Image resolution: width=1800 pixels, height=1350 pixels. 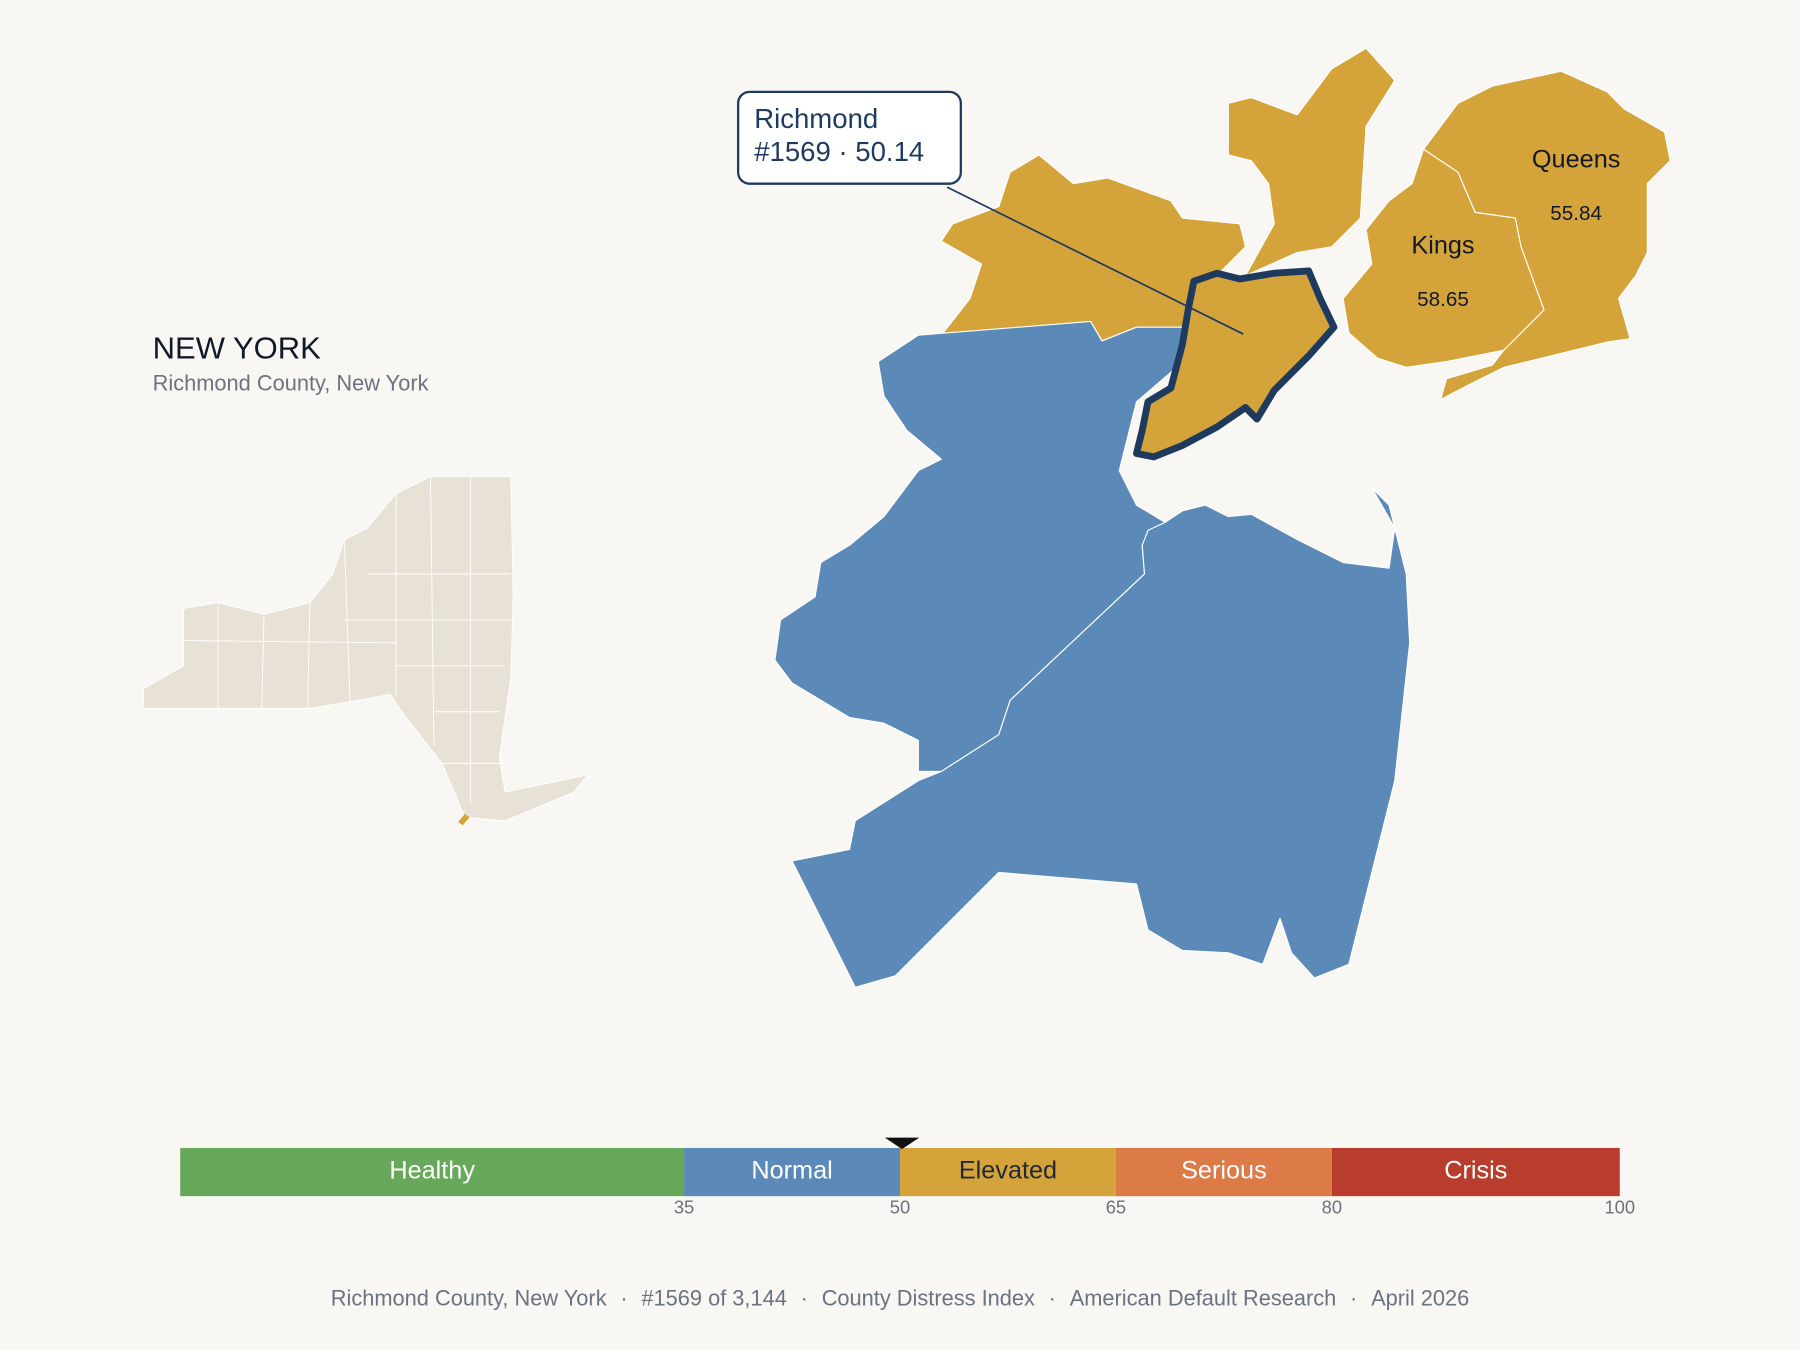 What do you see at coordinates (464, 819) in the screenshot?
I see `highlight-county` at bounding box center [464, 819].